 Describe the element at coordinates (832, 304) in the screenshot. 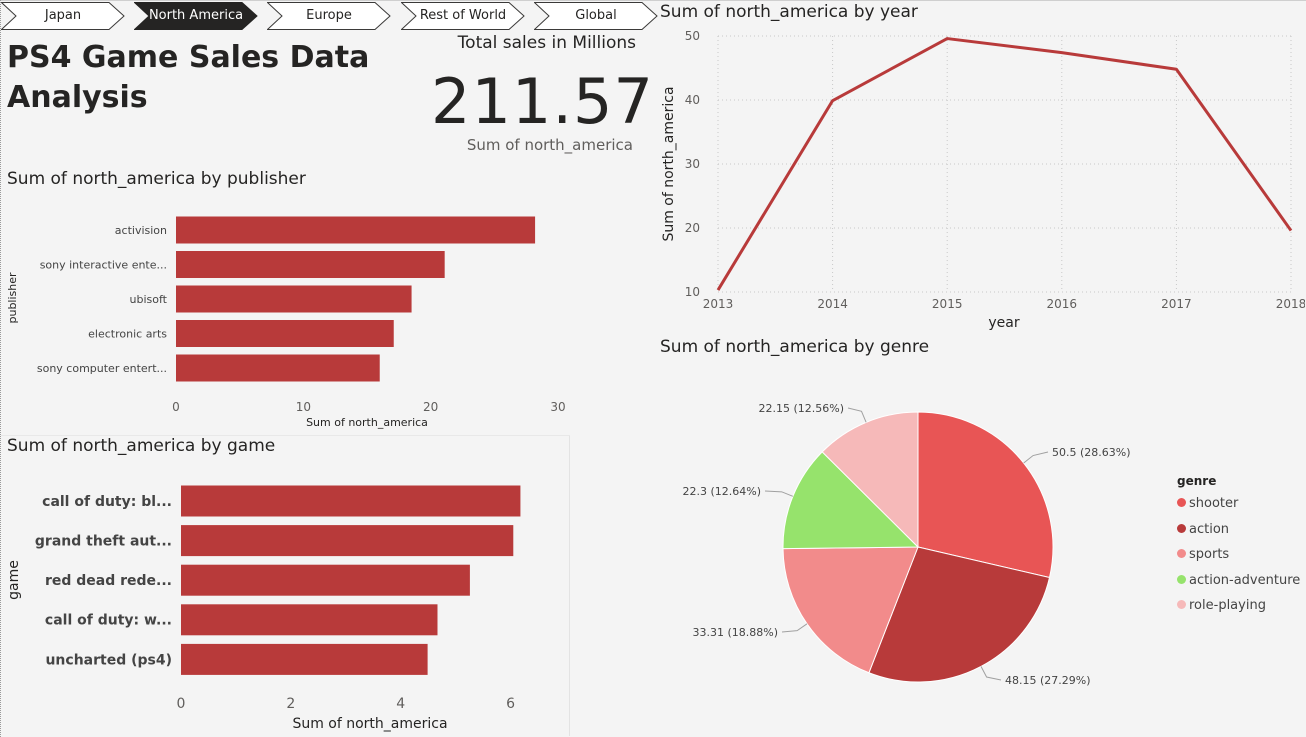

I see `x-tick-label: 2014` at that location.